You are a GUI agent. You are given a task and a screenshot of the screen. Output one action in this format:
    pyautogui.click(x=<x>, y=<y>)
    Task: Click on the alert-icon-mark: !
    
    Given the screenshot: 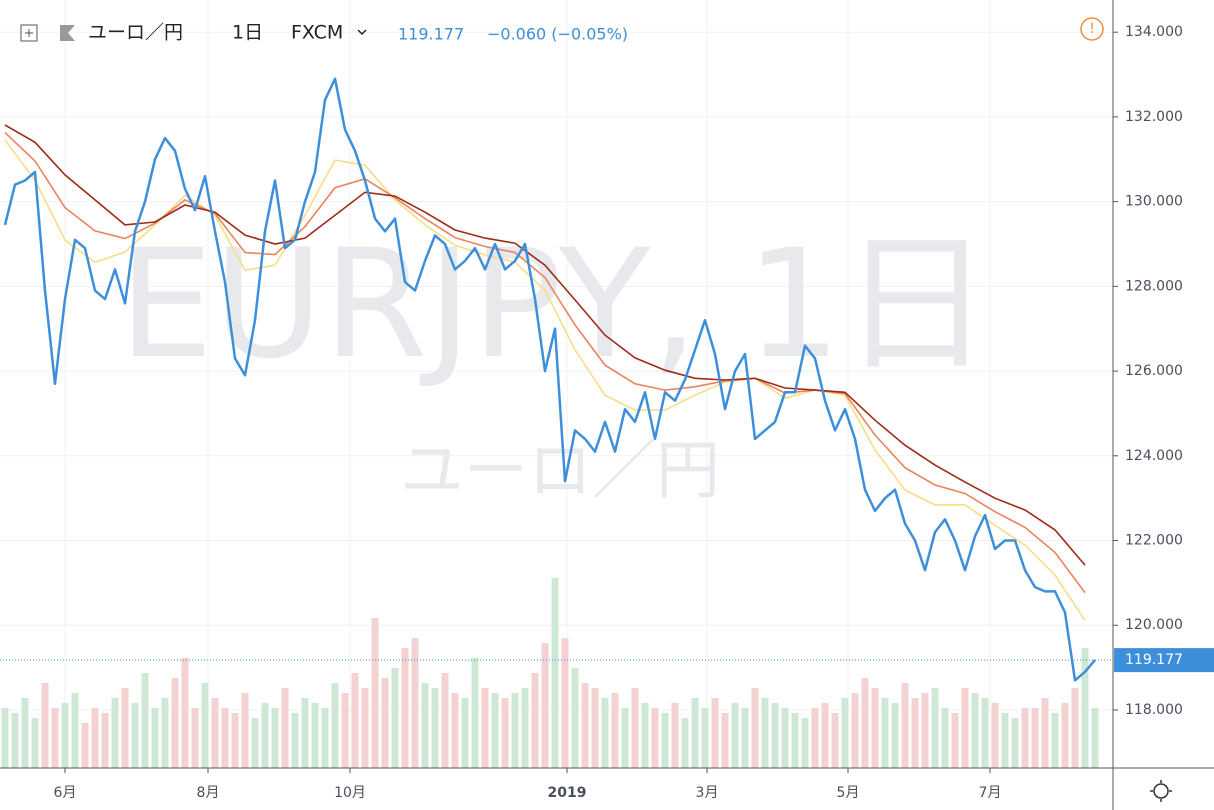 What is the action you would take?
    pyautogui.click(x=1092, y=29)
    